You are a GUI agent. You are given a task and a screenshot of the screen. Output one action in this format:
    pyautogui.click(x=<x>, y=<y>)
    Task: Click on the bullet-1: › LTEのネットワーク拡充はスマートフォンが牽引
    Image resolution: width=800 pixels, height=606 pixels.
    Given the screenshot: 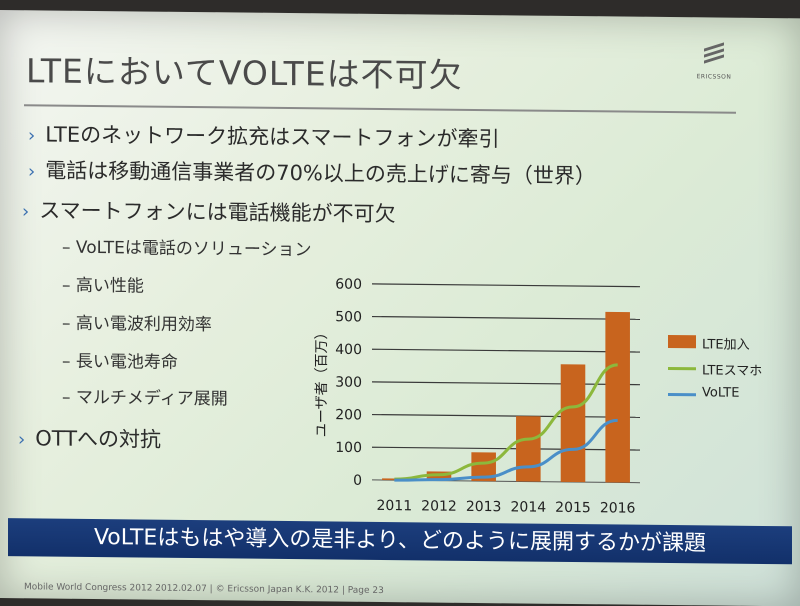 What is the action you would take?
    pyautogui.click(x=263, y=135)
    